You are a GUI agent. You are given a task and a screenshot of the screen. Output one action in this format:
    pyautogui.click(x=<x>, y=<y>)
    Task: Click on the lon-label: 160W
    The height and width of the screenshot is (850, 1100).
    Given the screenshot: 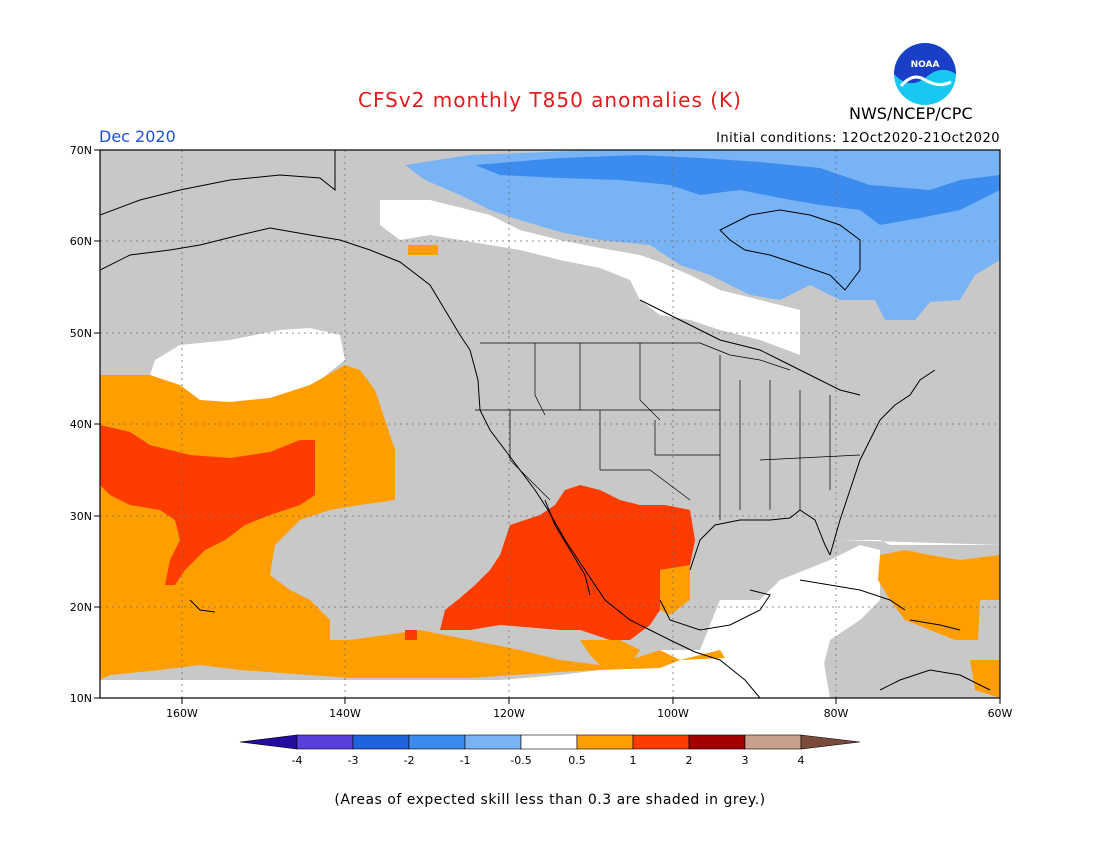 What is the action you would take?
    pyautogui.click(x=182, y=713)
    